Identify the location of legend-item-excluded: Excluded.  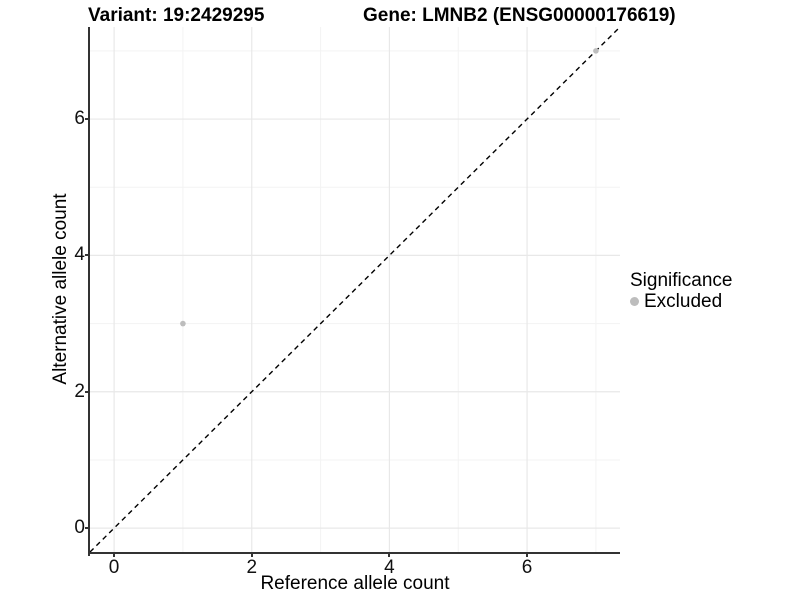
(681, 301).